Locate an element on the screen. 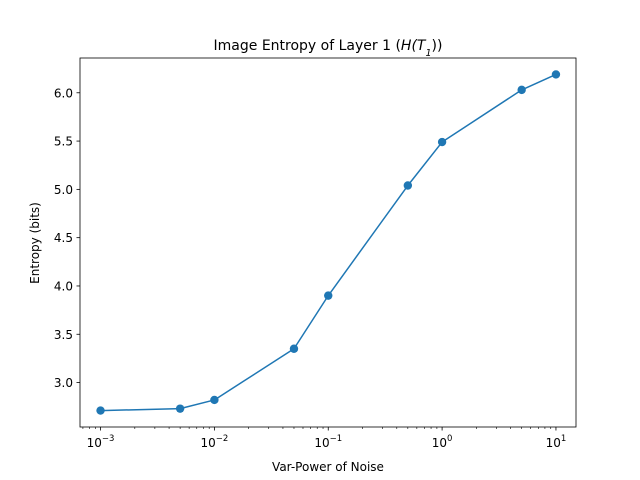  x-axis-label: Var-Power of Noise is located at coordinates (328, 467).